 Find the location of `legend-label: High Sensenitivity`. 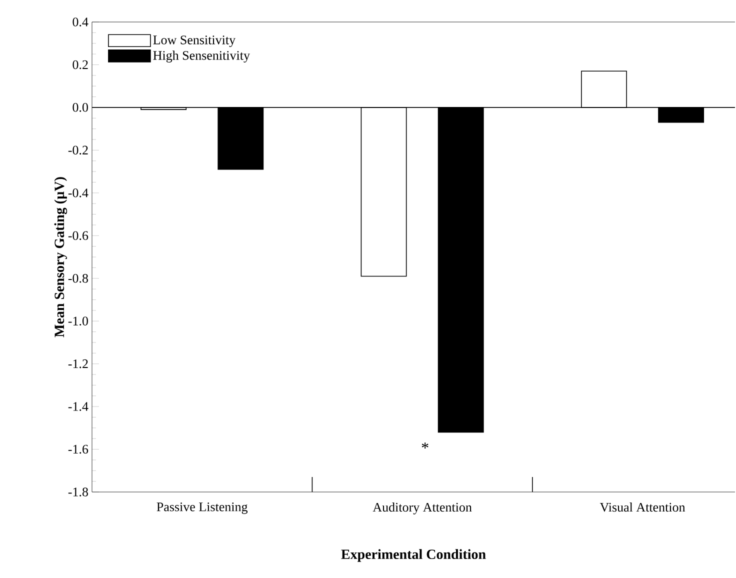

legend-label: High Sensenitivity is located at coordinates (201, 56).